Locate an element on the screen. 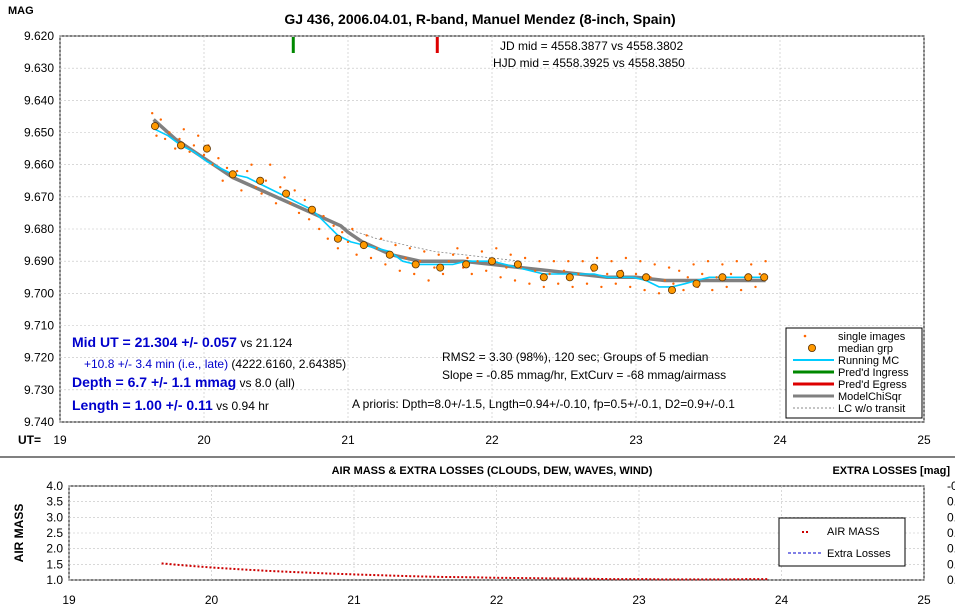 The width and height of the screenshot is (955, 611). main-y-tick-label: 9.620 is located at coordinates (39, 36).